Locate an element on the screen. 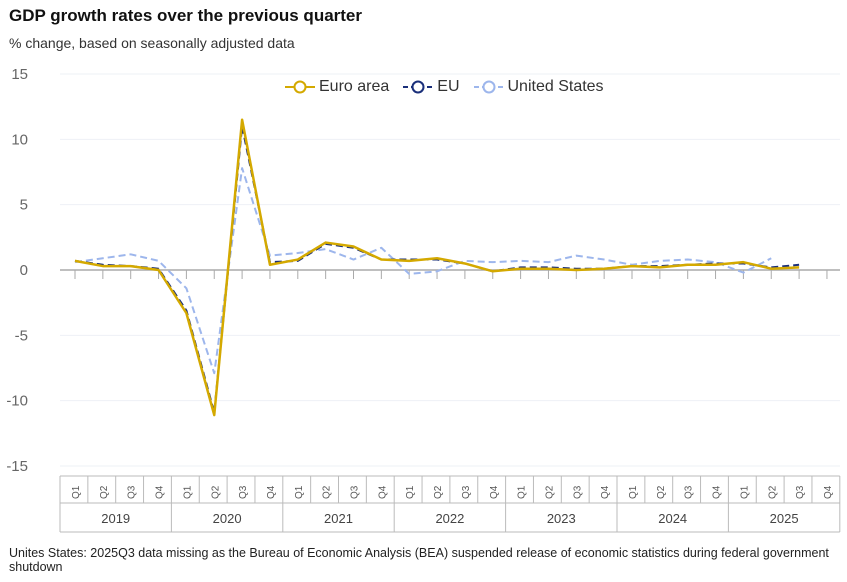 Image resolution: width=847 pixels, height=582 pixels. y-tick-label: 10 is located at coordinates (19, 139).